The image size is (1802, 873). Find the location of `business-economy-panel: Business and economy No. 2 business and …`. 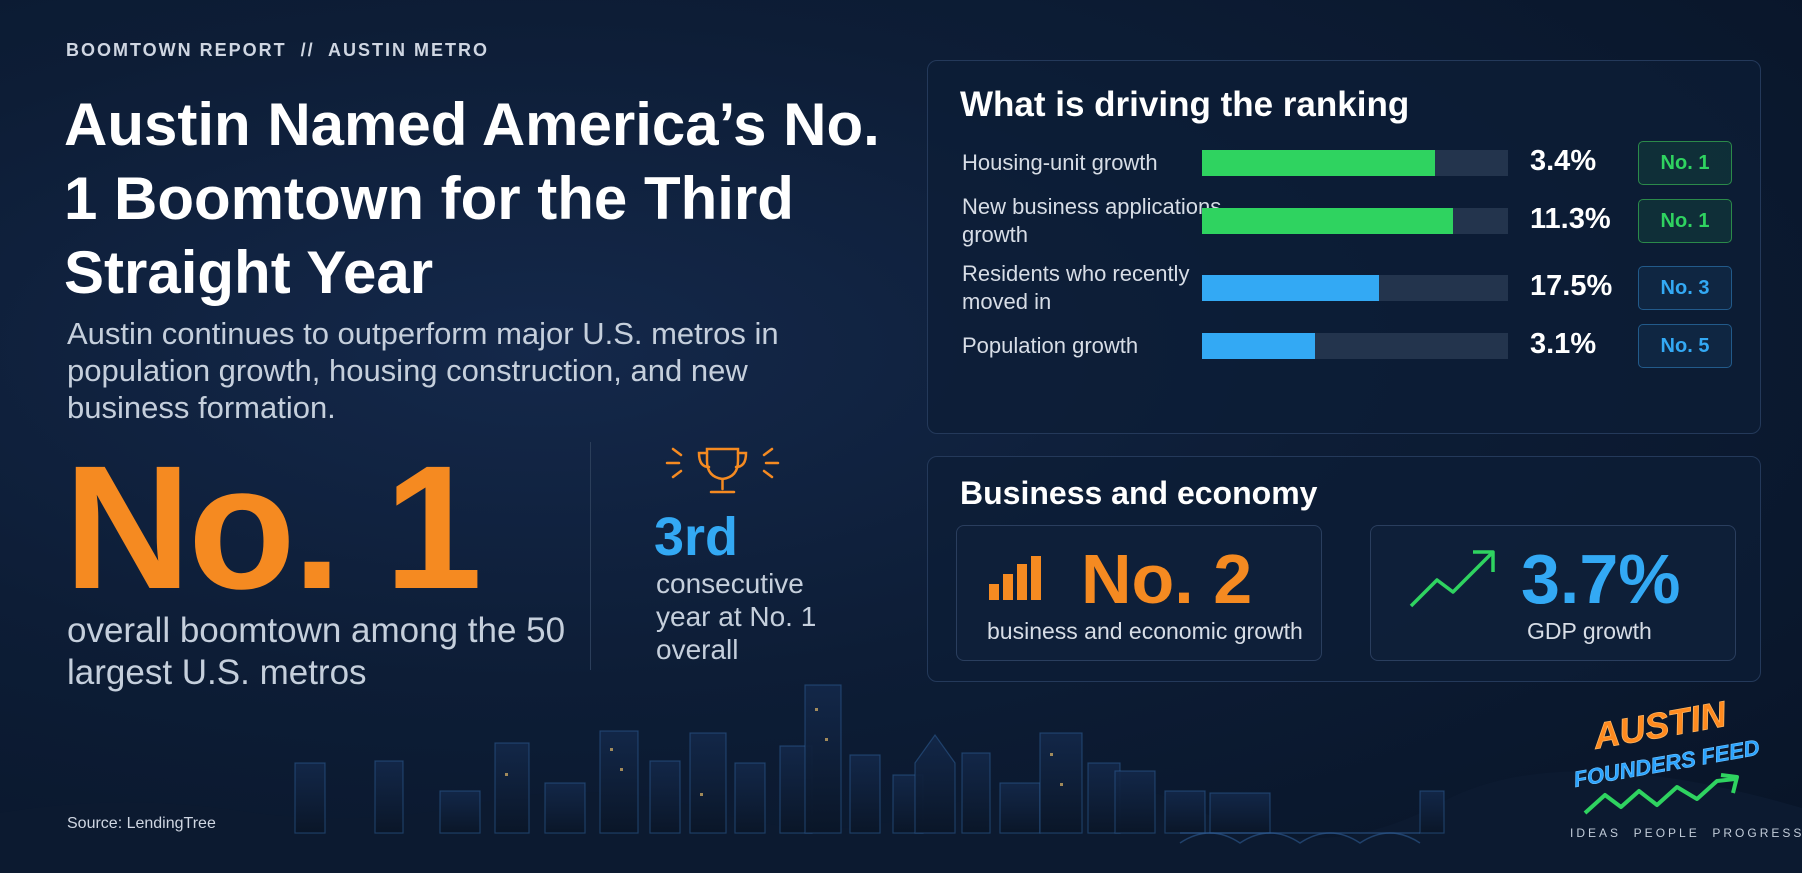

business-economy-panel: Business and economy No. 2 business and … is located at coordinates (1344, 569).